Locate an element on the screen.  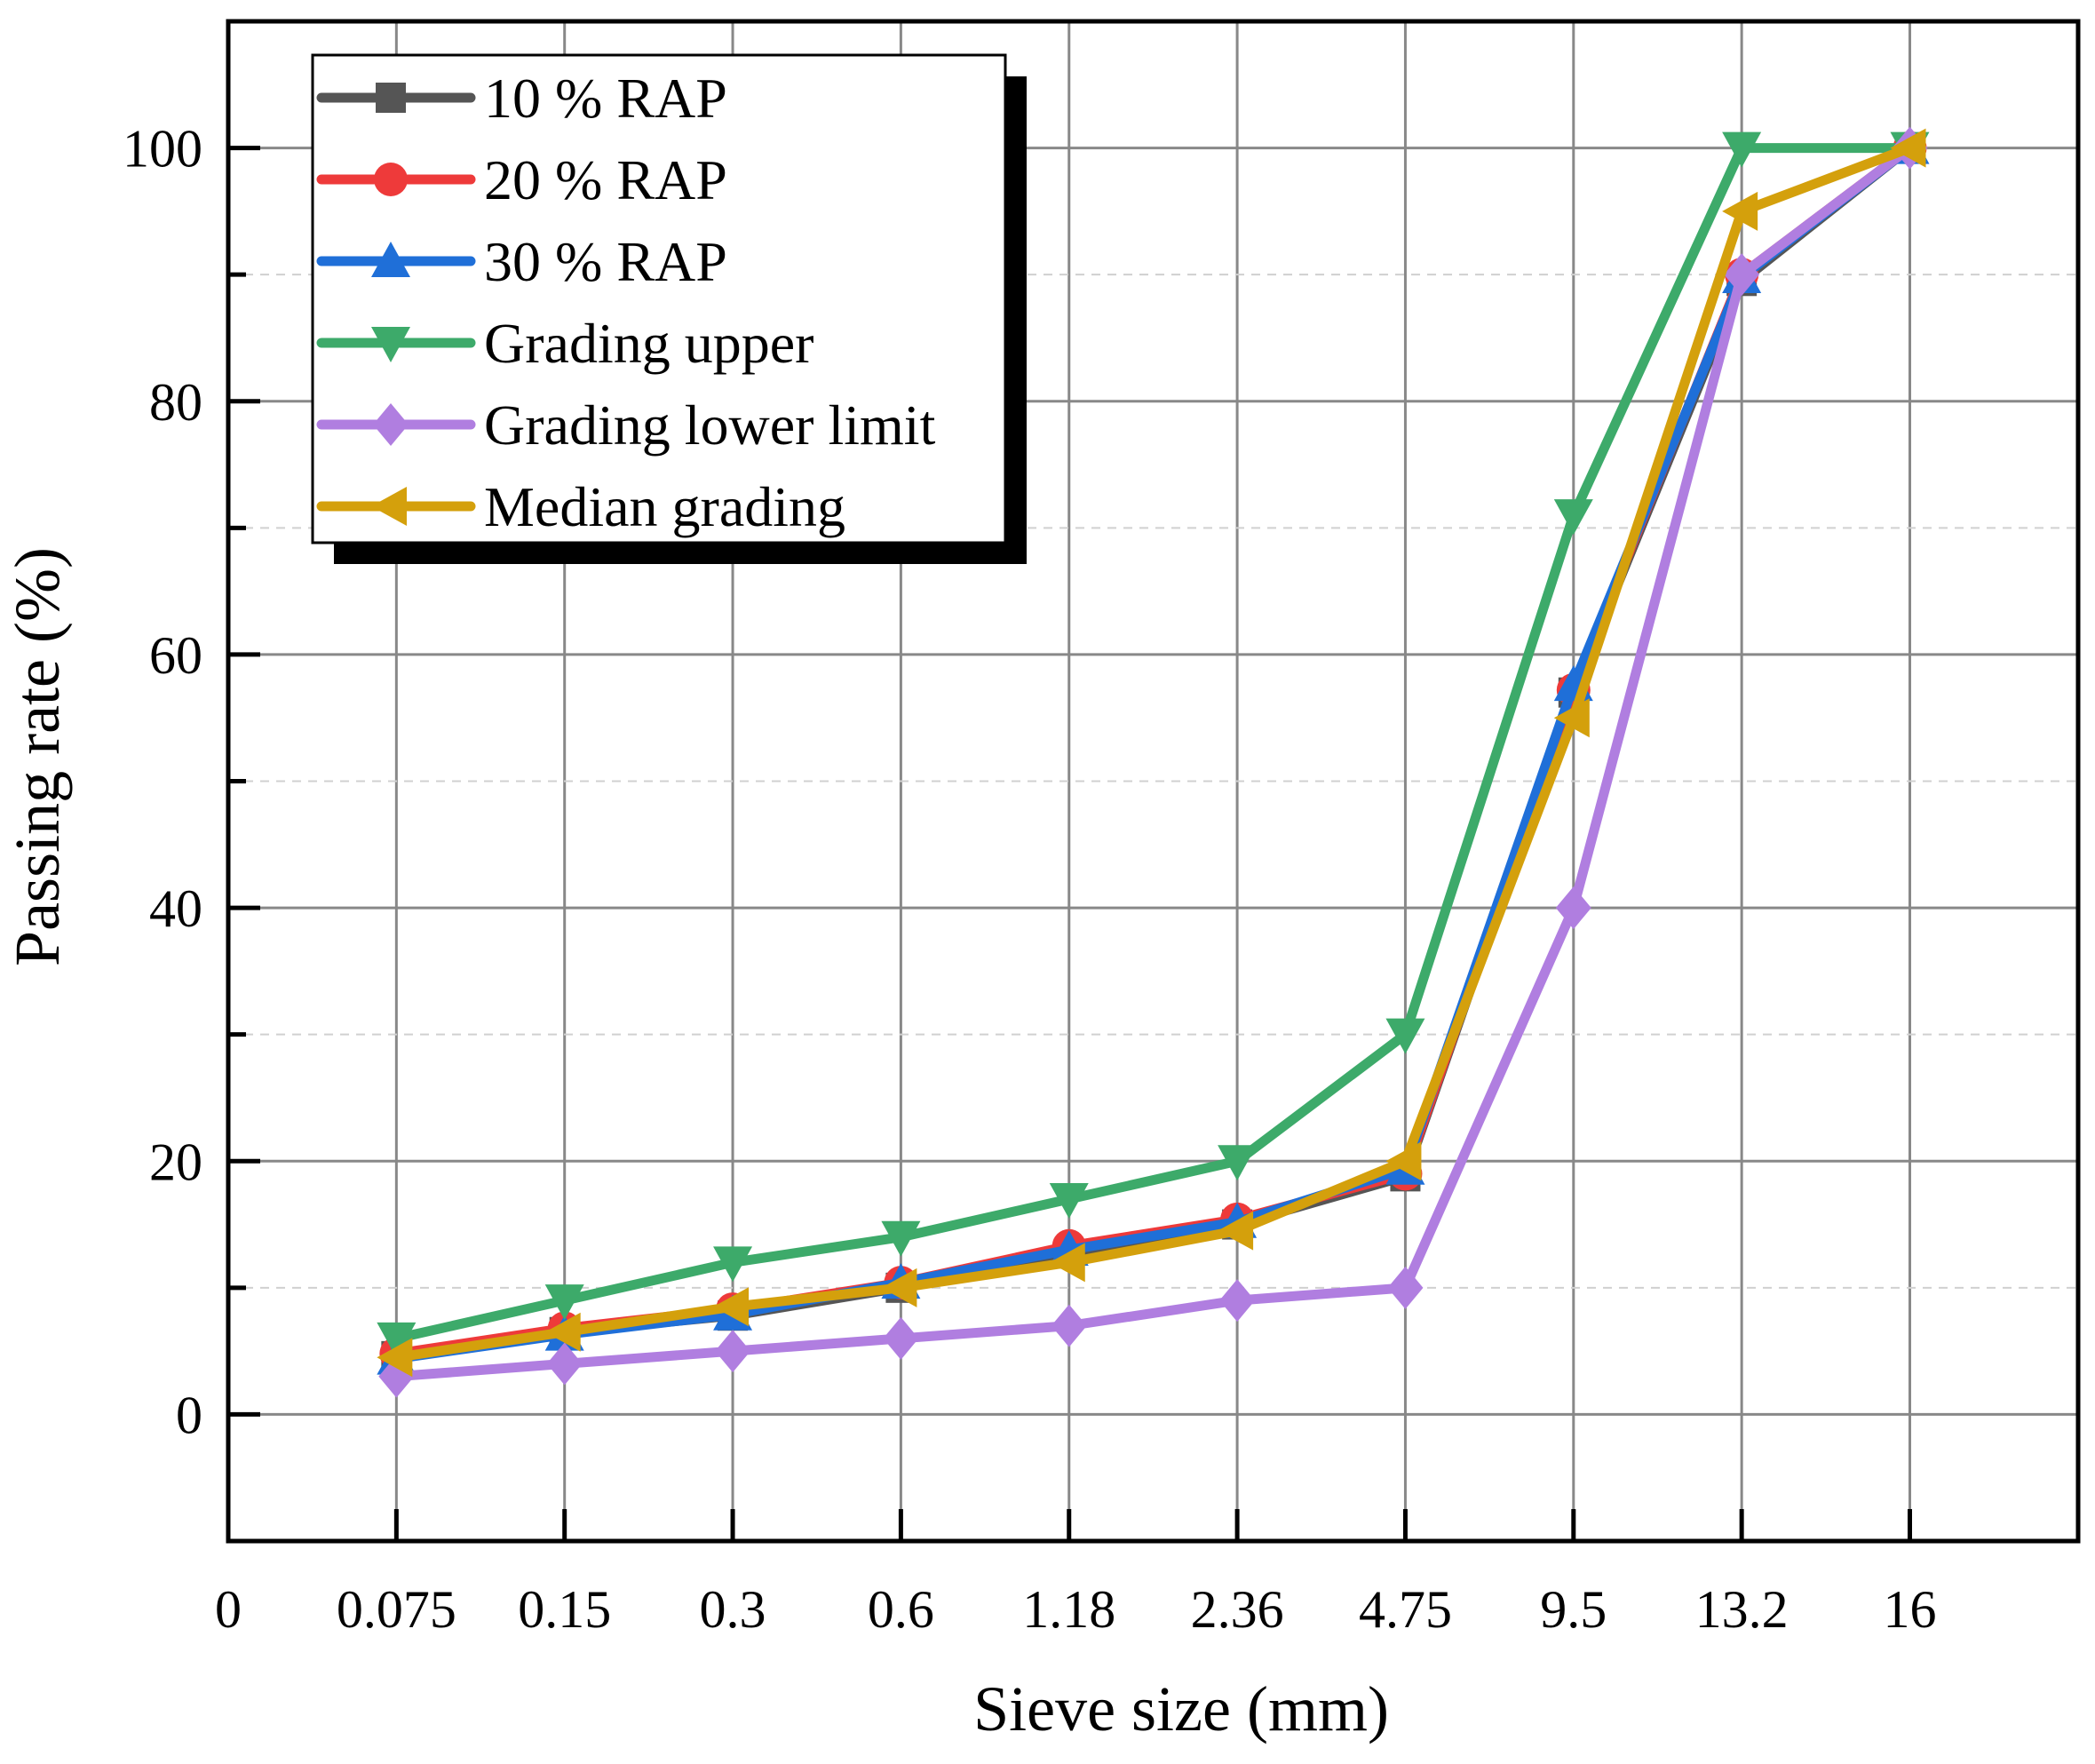
x-axis-label: Sieve size (mm) is located at coordinates (1181, 1708).